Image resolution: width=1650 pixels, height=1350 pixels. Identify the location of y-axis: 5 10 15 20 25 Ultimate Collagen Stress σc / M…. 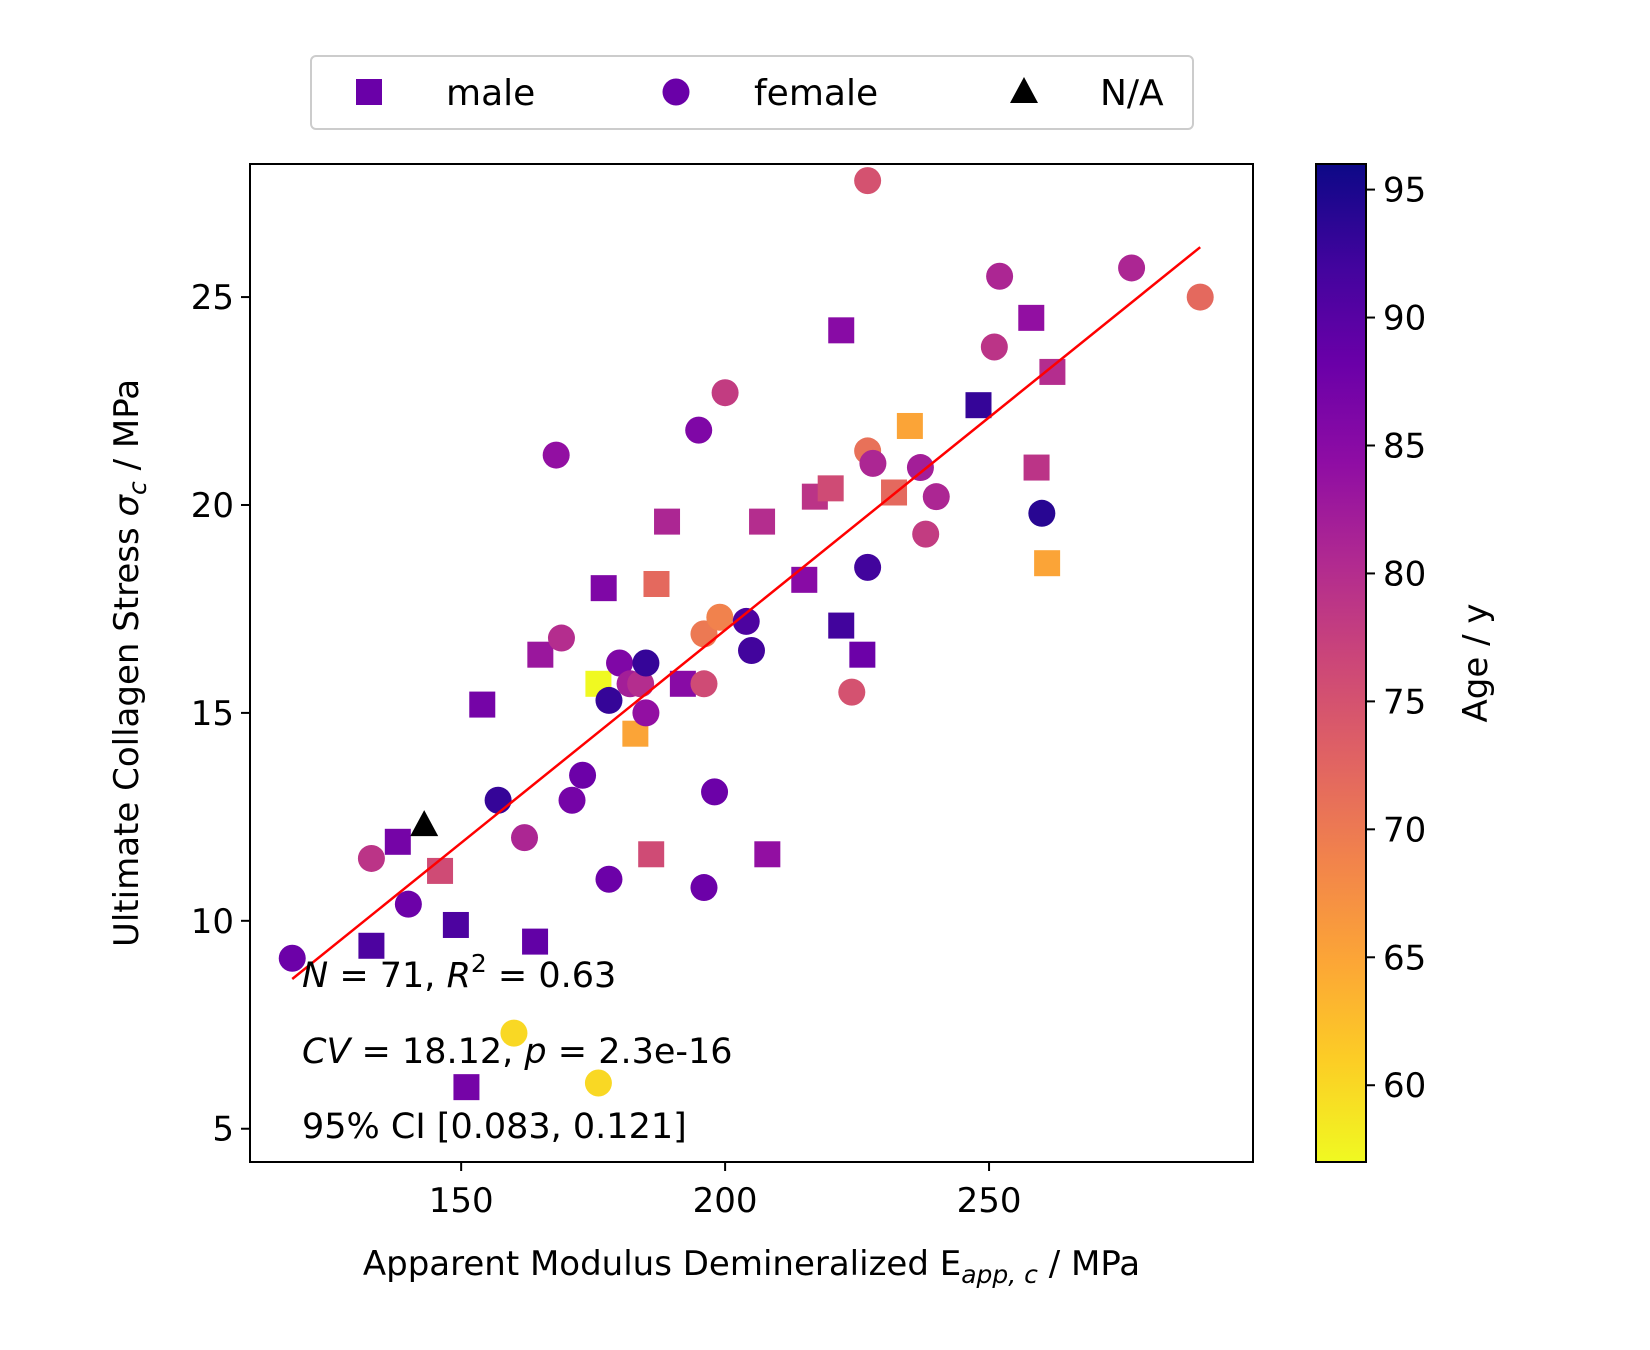
(178, 714).